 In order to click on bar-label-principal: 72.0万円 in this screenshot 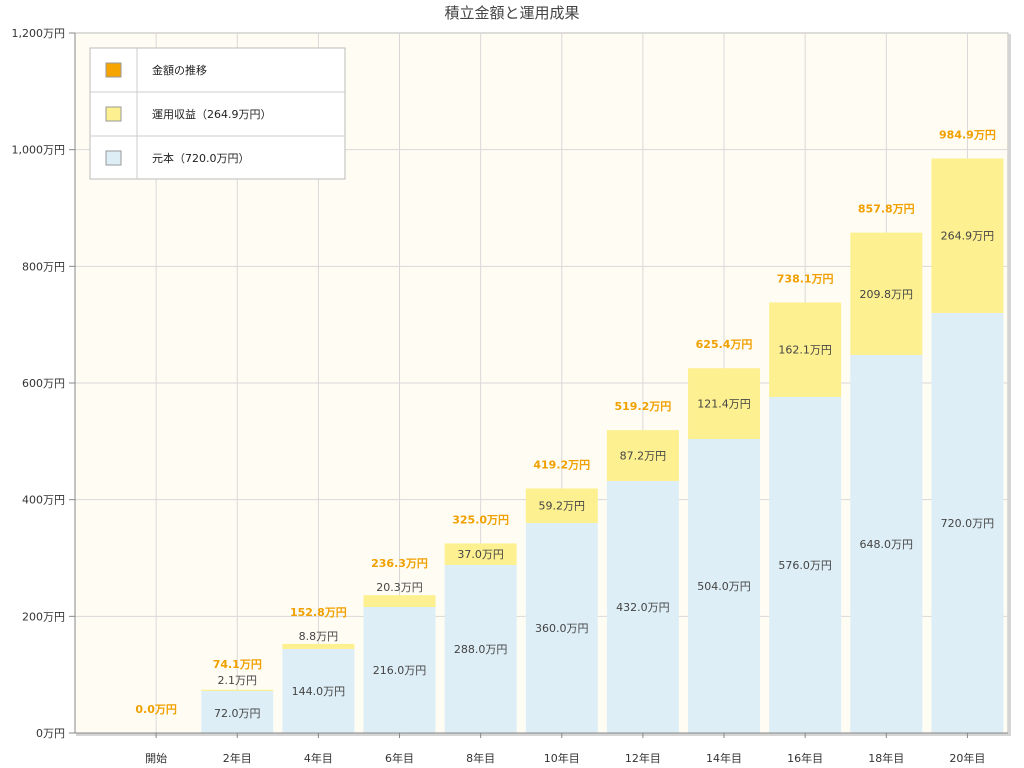, I will do `click(237, 713)`.